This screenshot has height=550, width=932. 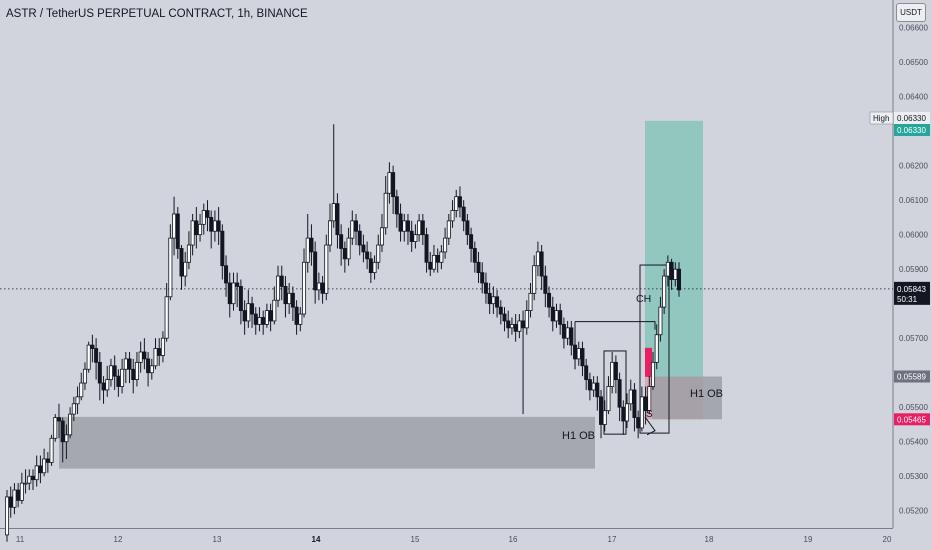 What do you see at coordinates (643, 299) in the screenshot?
I see `choch-label: CH` at bounding box center [643, 299].